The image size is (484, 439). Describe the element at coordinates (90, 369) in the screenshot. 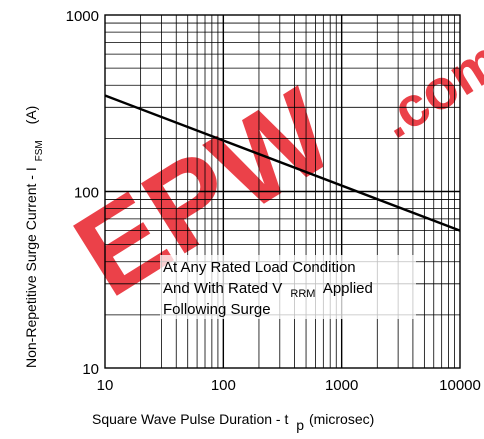

I see `y-tick-label: 10` at that location.